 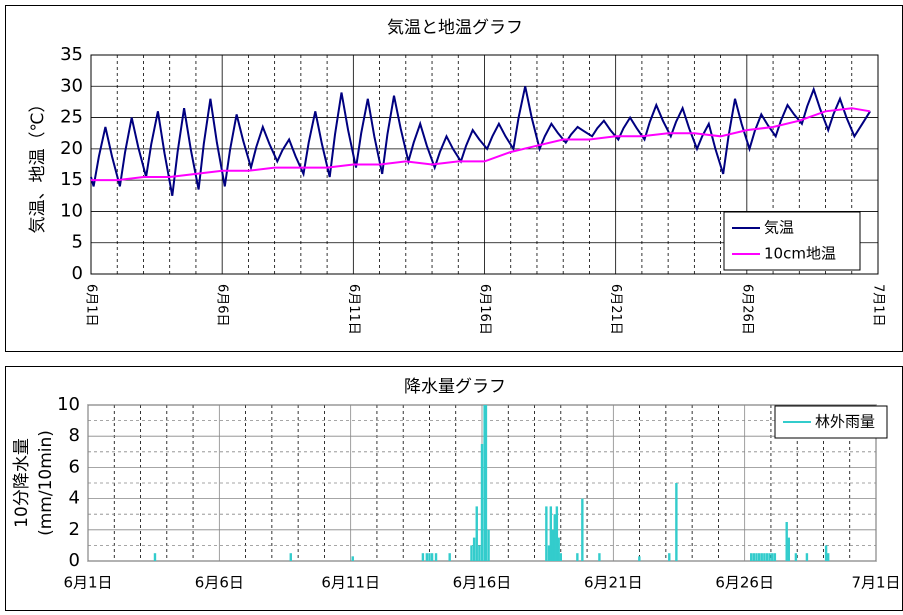 What do you see at coordinates (481, 144) in the screenshot?
I see `line` at bounding box center [481, 144].